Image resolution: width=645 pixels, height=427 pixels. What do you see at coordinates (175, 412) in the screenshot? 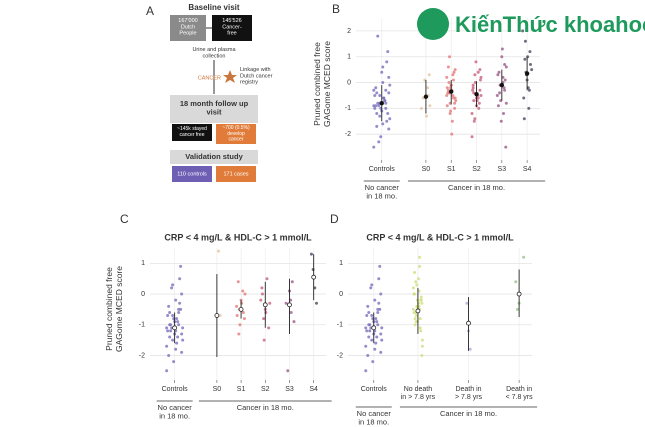
I see `group-label: No cancer in 18 mo.` at bounding box center [175, 412].